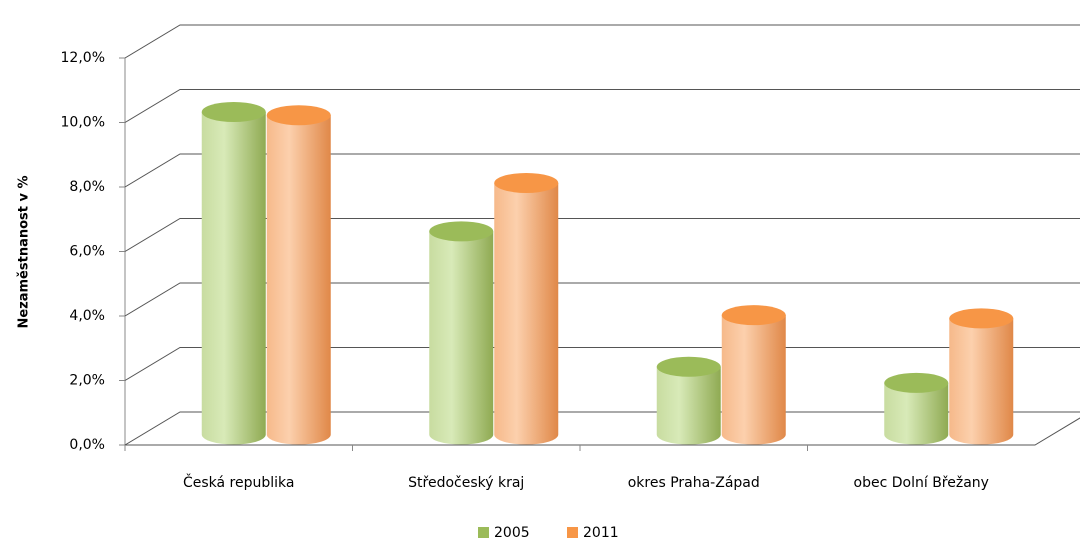 The image size is (1080, 542). What do you see at coordinates (87, 445) in the screenshot?
I see `y-tick-label: 0,0%` at bounding box center [87, 445].